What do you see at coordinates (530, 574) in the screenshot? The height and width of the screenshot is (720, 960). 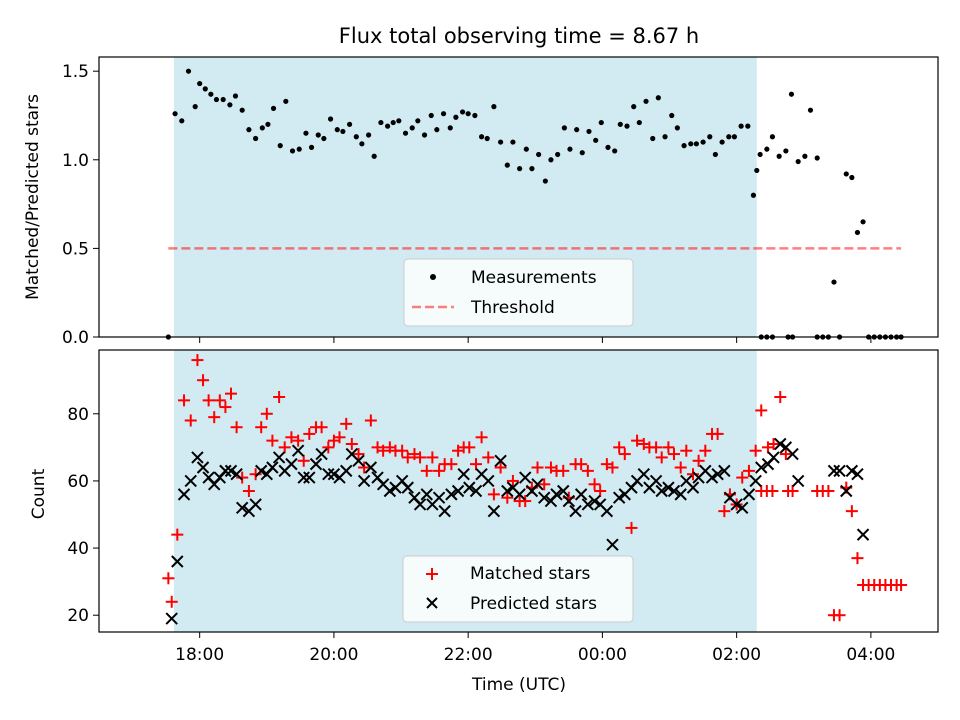 I see `legend-matched-label: Matched stars` at bounding box center [530, 574].